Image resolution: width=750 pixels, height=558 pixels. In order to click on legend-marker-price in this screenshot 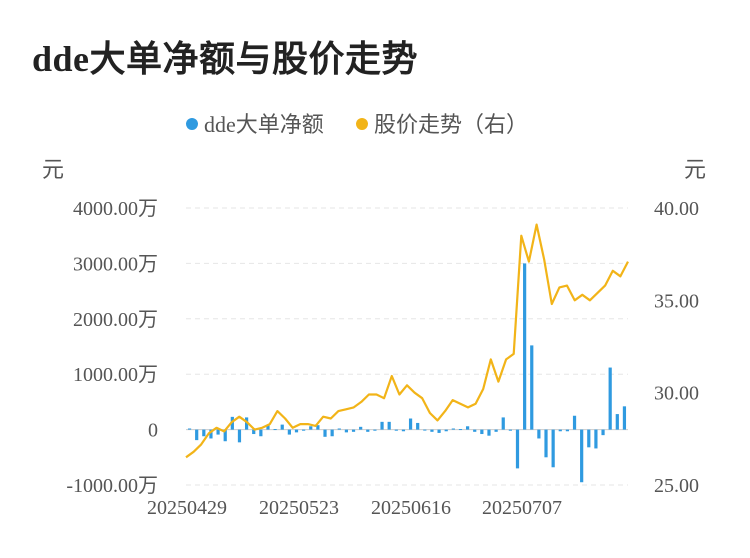, I will do `click(362, 124)`.